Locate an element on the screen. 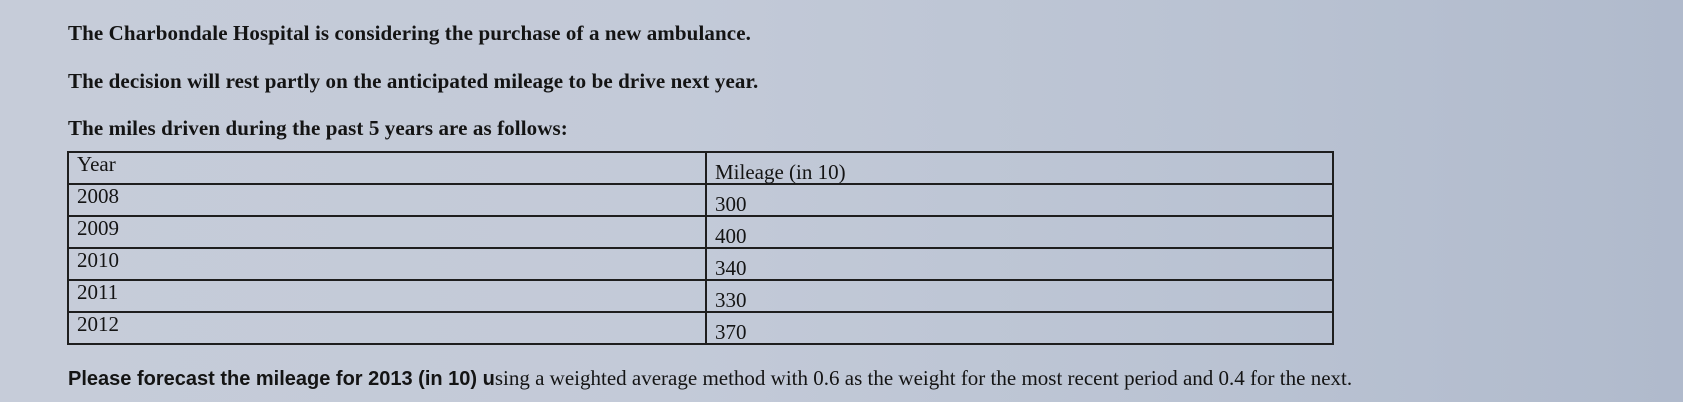 This screenshot has width=1683, height=402. mileage-cell: 300 is located at coordinates (1019, 200).